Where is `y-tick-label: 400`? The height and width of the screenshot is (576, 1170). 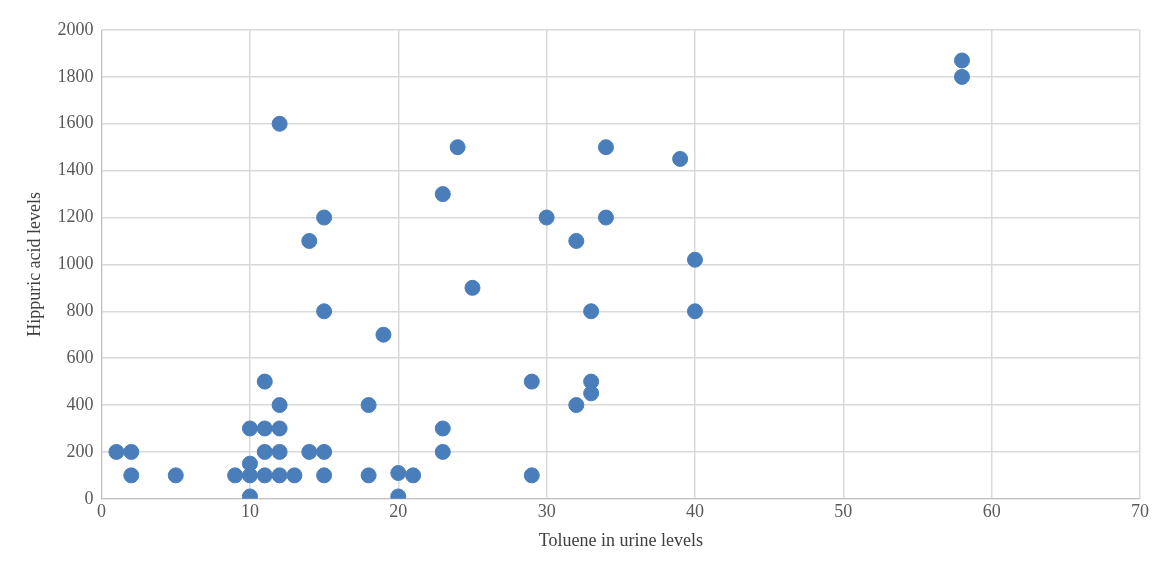 y-tick-label: 400 is located at coordinates (80, 403).